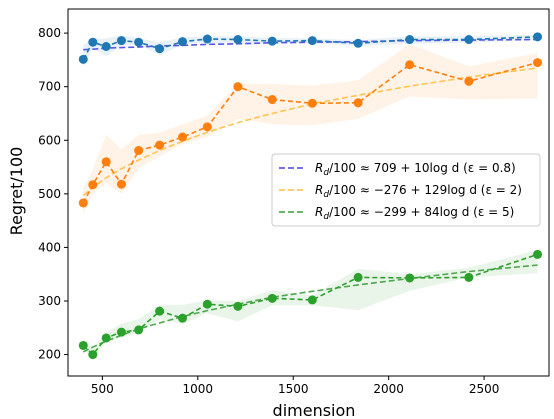 This screenshot has width=554, height=419. I want to click on y-tick-label-200: 200, so click(49, 355).